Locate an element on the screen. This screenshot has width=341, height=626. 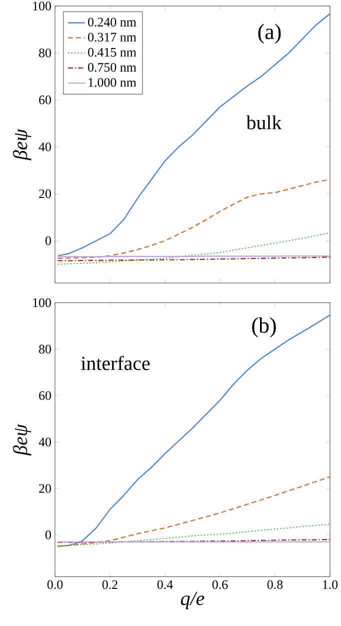
x-tick-label: 1.0 is located at coordinates (330, 585).